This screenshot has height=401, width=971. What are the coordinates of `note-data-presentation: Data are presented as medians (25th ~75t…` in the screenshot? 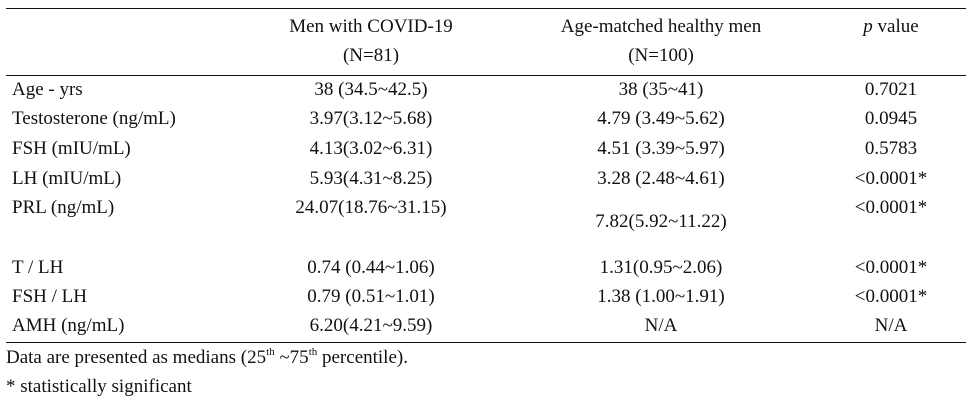 It's located at (207, 357).